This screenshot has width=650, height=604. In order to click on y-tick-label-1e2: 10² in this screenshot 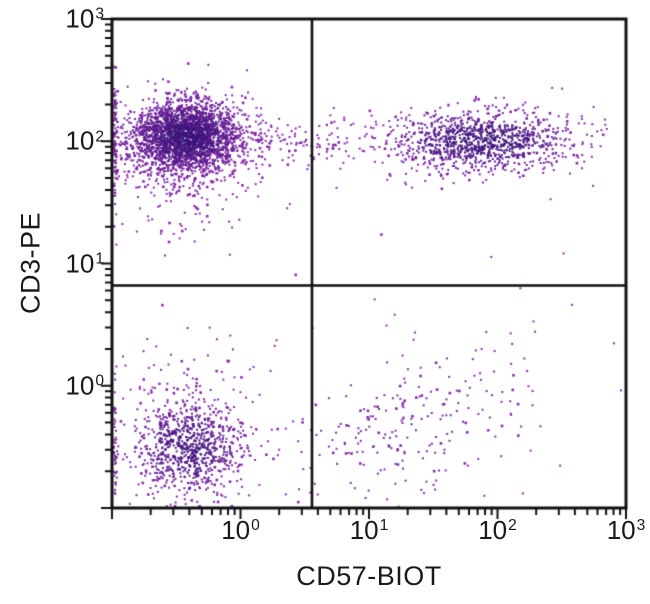, I will do `click(84, 140)`.